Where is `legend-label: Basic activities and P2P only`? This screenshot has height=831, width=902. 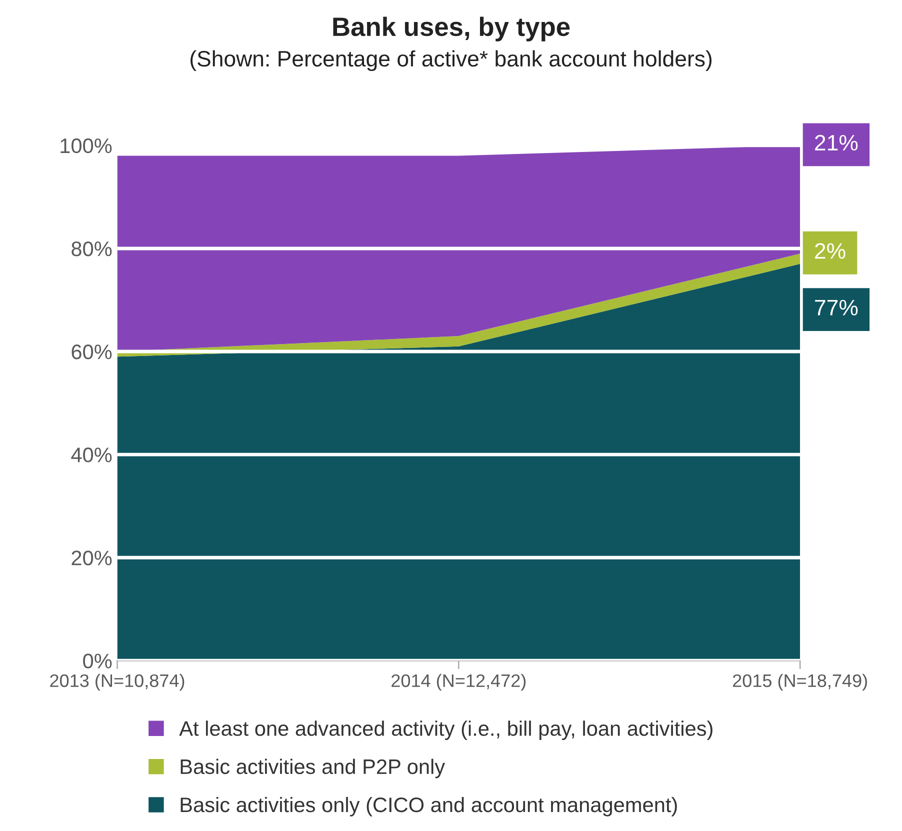
legend-label: Basic activities and P2P only is located at coordinates (313, 768).